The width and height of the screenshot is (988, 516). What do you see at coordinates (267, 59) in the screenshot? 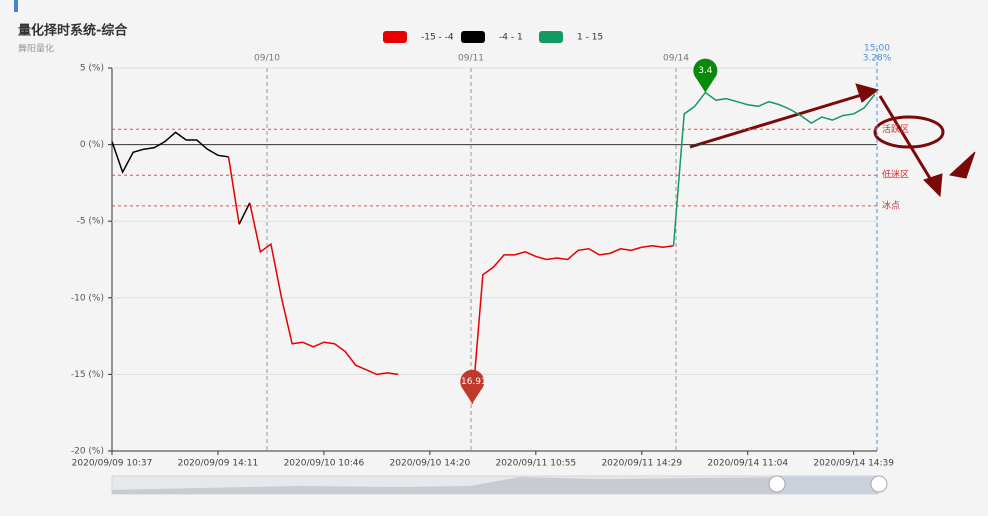
I see `day-label: 09/10` at bounding box center [267, 59].